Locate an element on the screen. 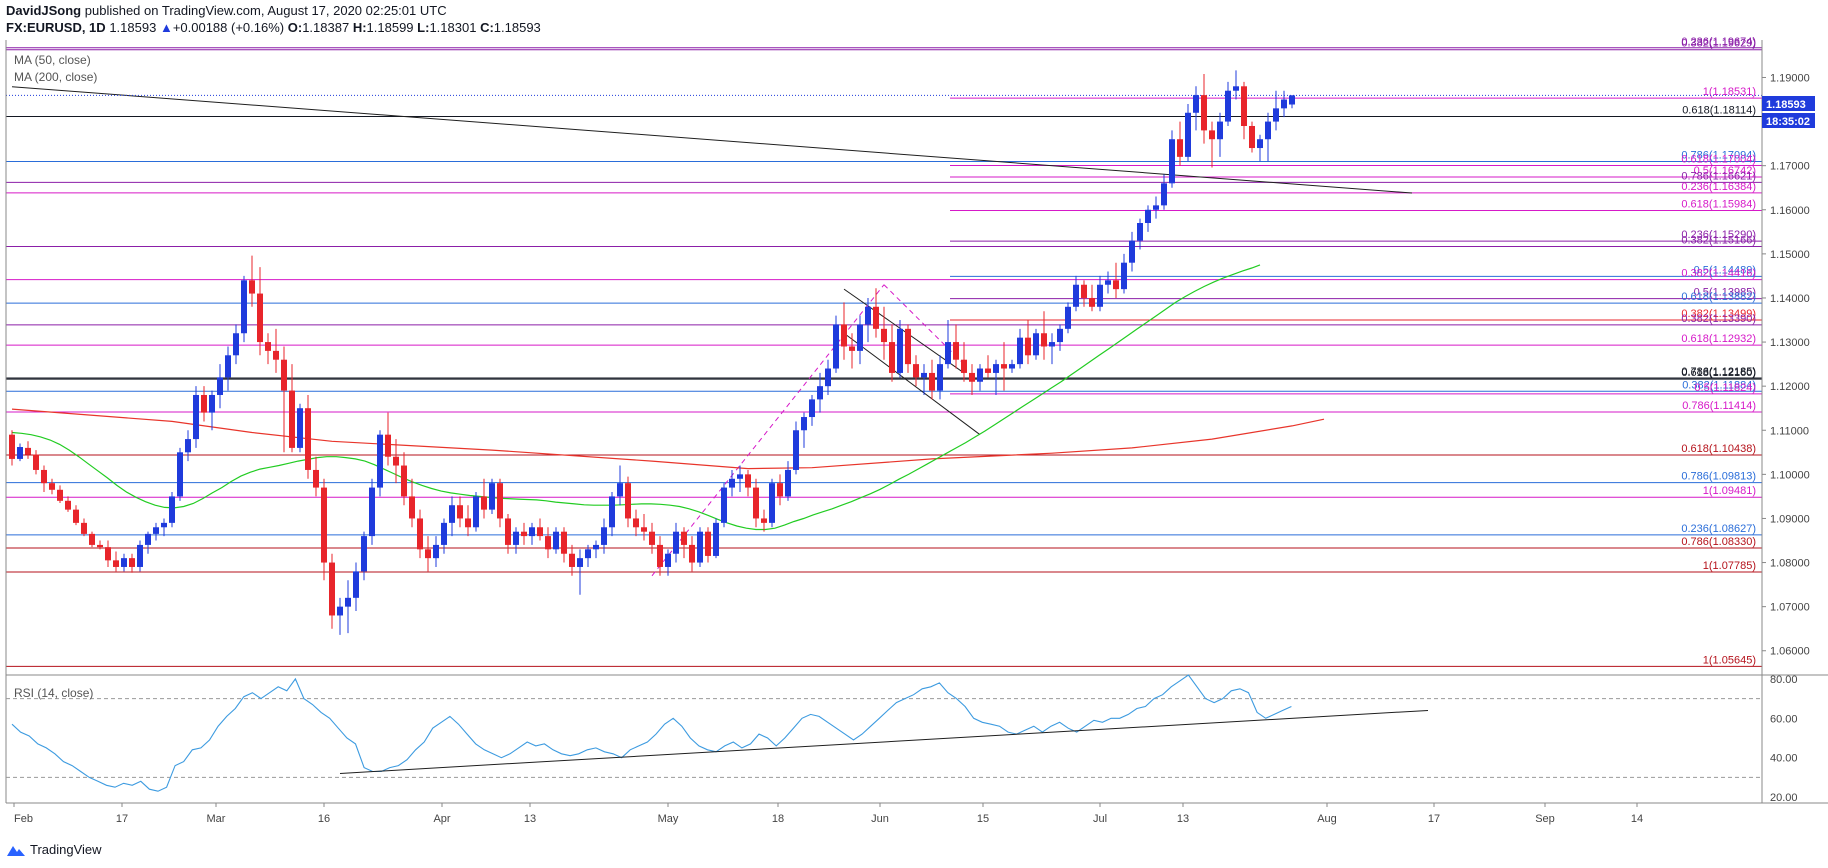  price-tick-label: 1.14000 is located at coordinates (1790, 299).